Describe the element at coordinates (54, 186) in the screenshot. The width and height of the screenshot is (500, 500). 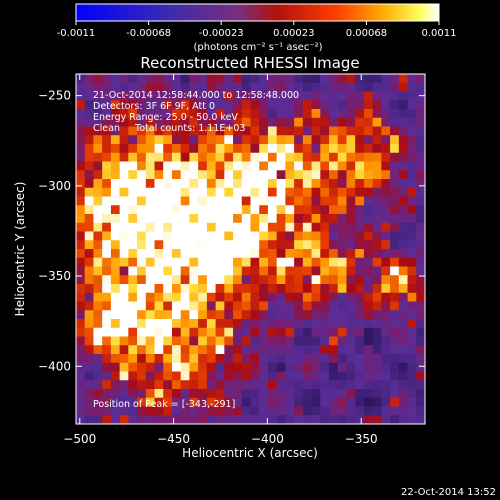
I see `y-tick-label: −300` at that location.